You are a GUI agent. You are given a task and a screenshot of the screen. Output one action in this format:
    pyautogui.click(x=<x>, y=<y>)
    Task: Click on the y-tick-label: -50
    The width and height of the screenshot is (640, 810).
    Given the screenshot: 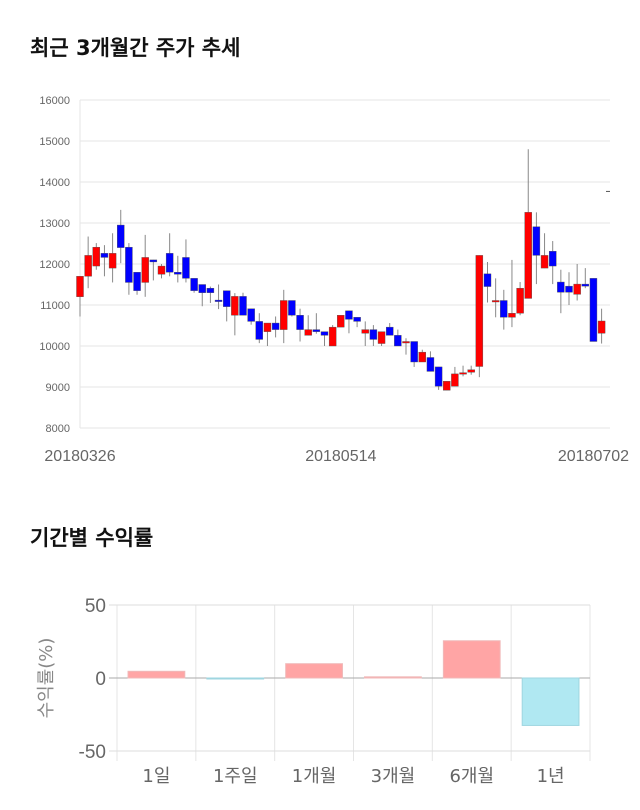 What is the action you would take?
    pyautogui.click(x=92, y=752)
    